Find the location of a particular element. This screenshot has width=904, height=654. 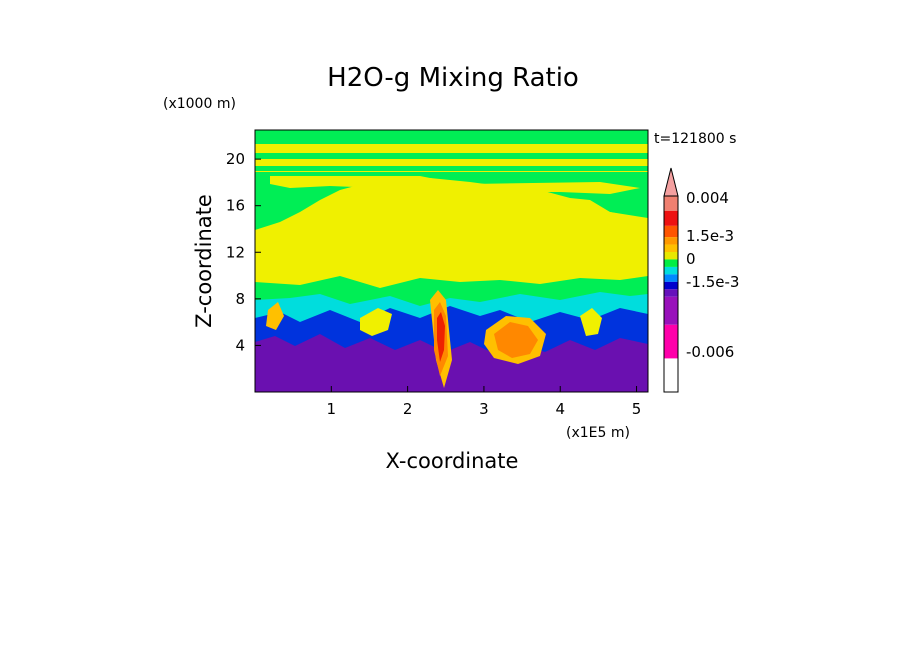

colorbar-label: 0.004 is located at coordinates (707, 198).